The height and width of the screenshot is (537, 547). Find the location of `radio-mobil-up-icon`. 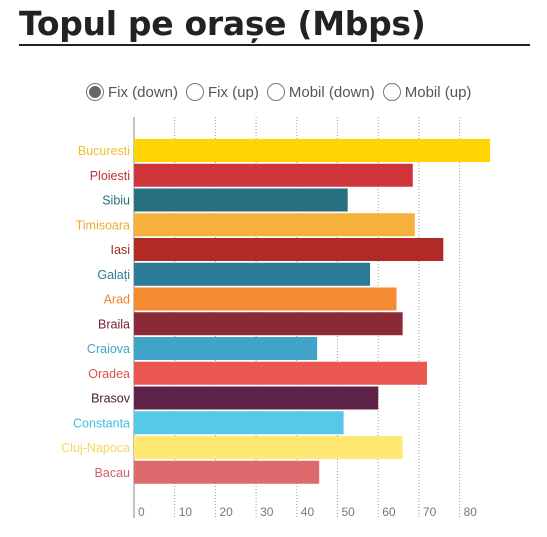

radio-mobil-up-icon is located at coordinates (391, 92).